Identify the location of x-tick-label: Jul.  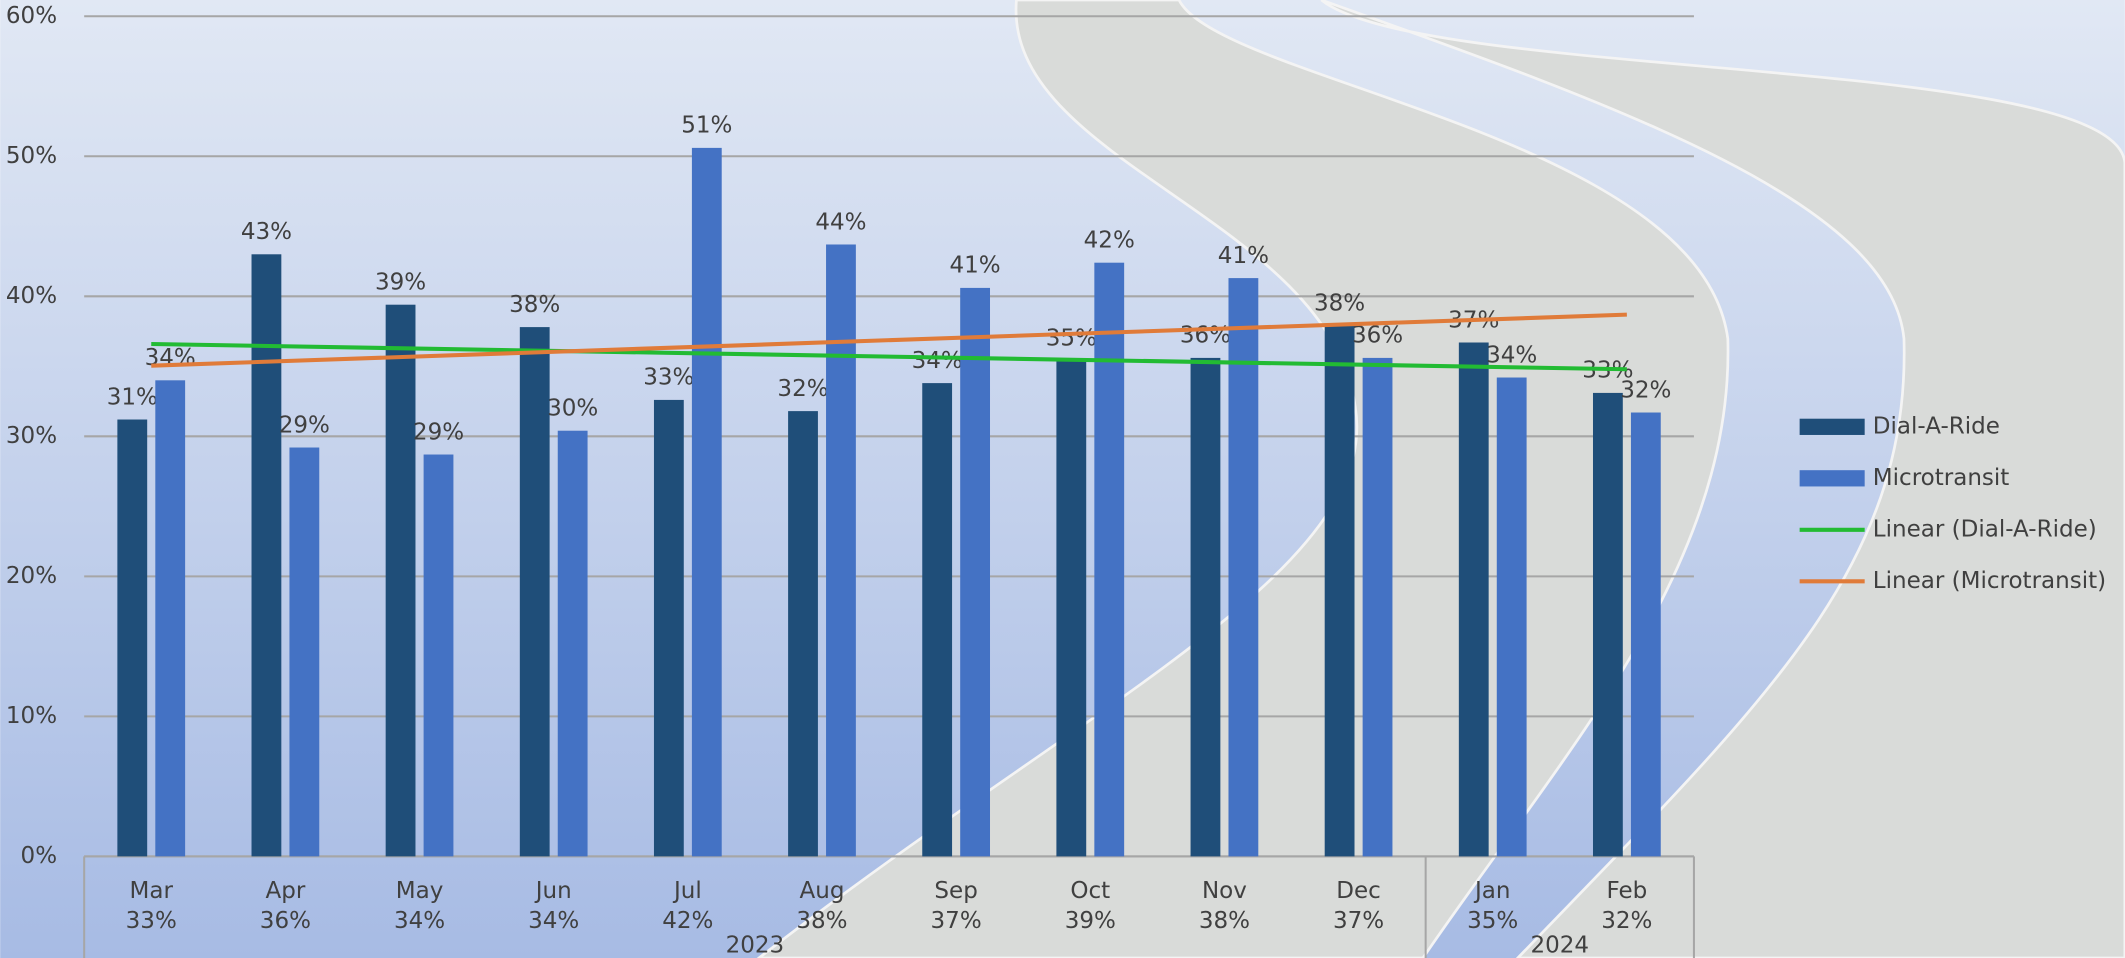
(687, 891).